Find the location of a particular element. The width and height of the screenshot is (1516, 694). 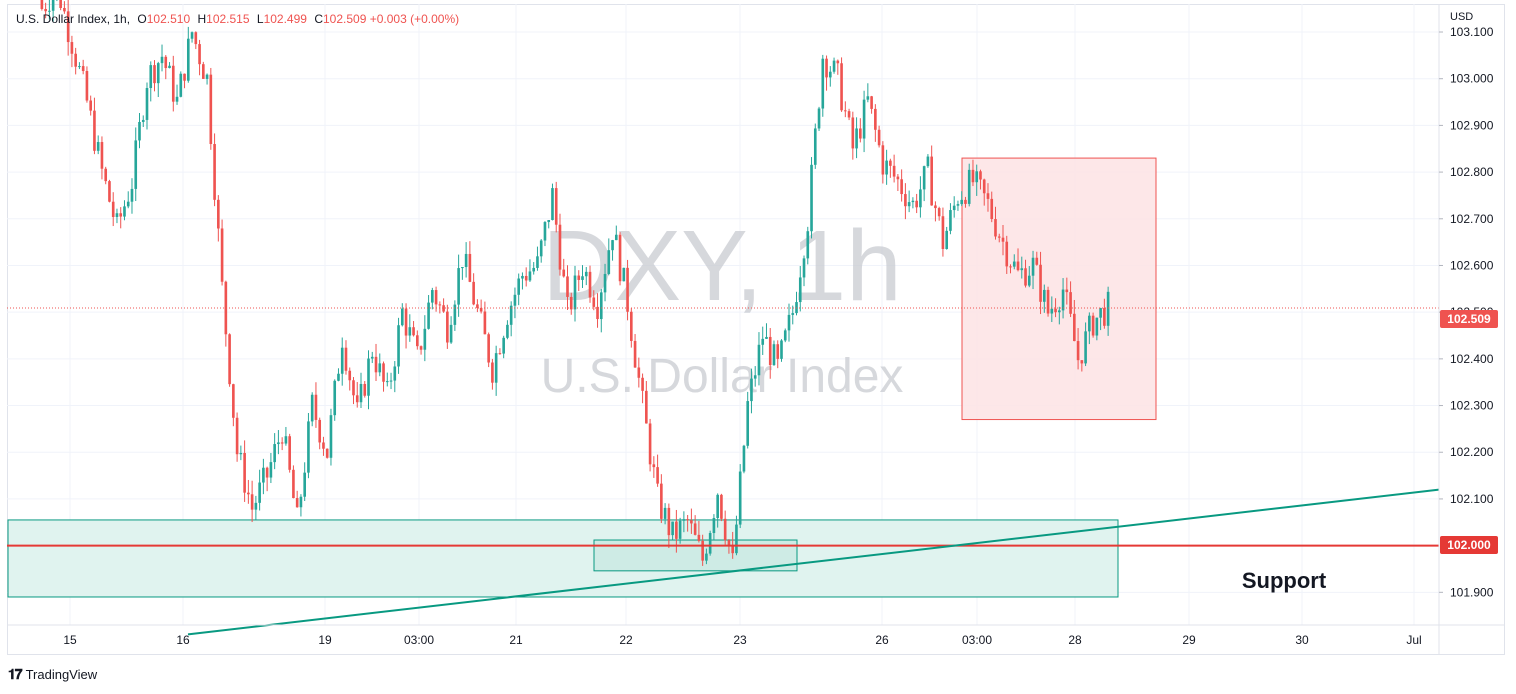

low-key: L is located at coordinates (260, 19).